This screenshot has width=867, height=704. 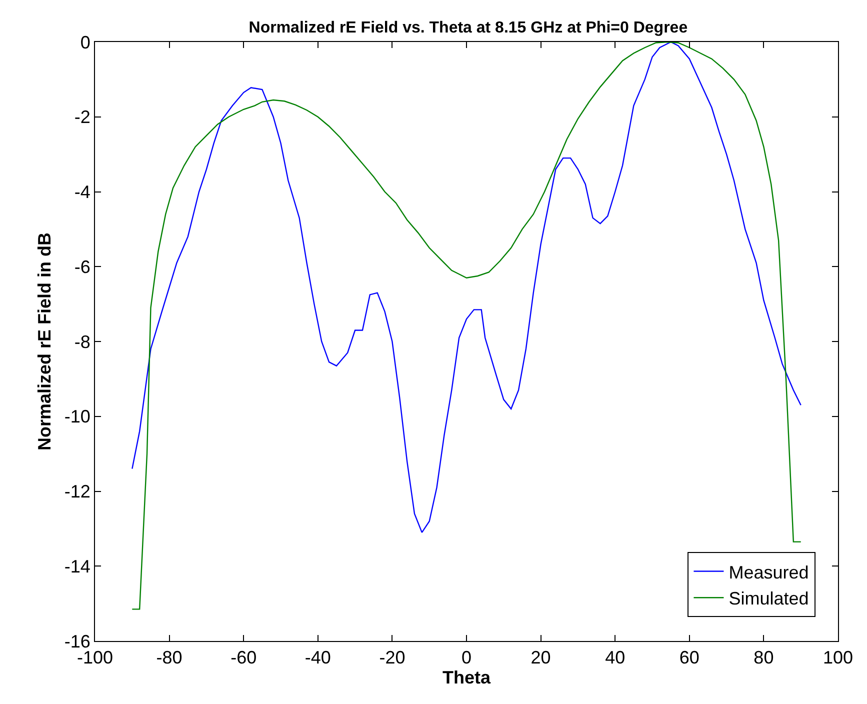 I want to click on y-tick-label: -12, so click(x=77, y=492).